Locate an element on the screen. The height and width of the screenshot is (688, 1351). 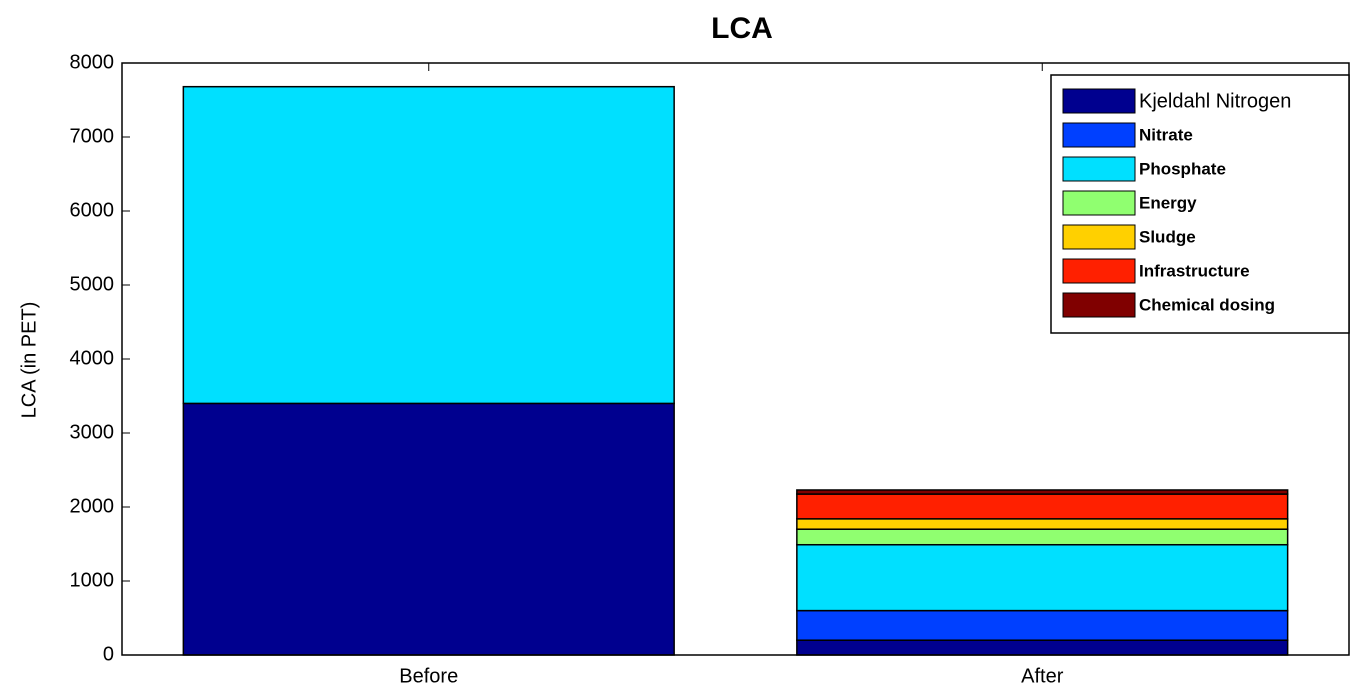
y-tick-label: 3000 is located at coordinates (92, 432).